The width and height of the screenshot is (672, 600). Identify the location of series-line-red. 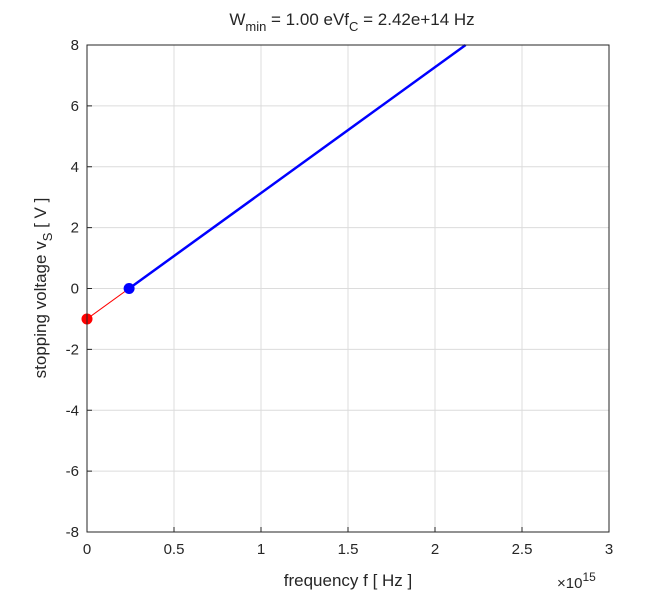
(108, 304).